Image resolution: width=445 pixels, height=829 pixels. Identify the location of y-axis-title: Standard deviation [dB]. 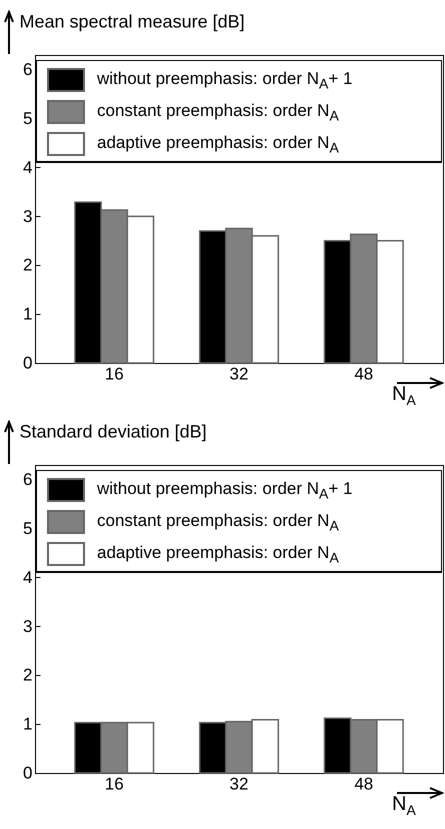
(113, 432).